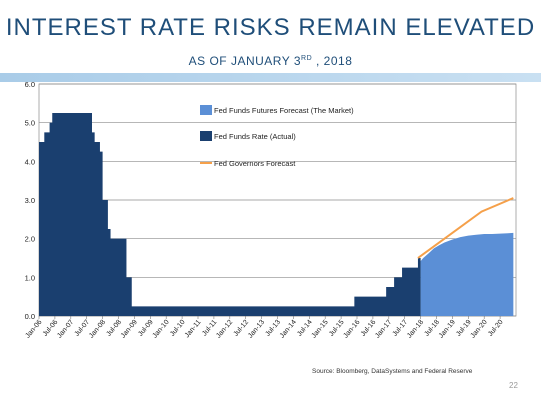  Describe the element at coordinates (30, 123) in the screenshot. I see `y-tick-label: 5.0` at that location.